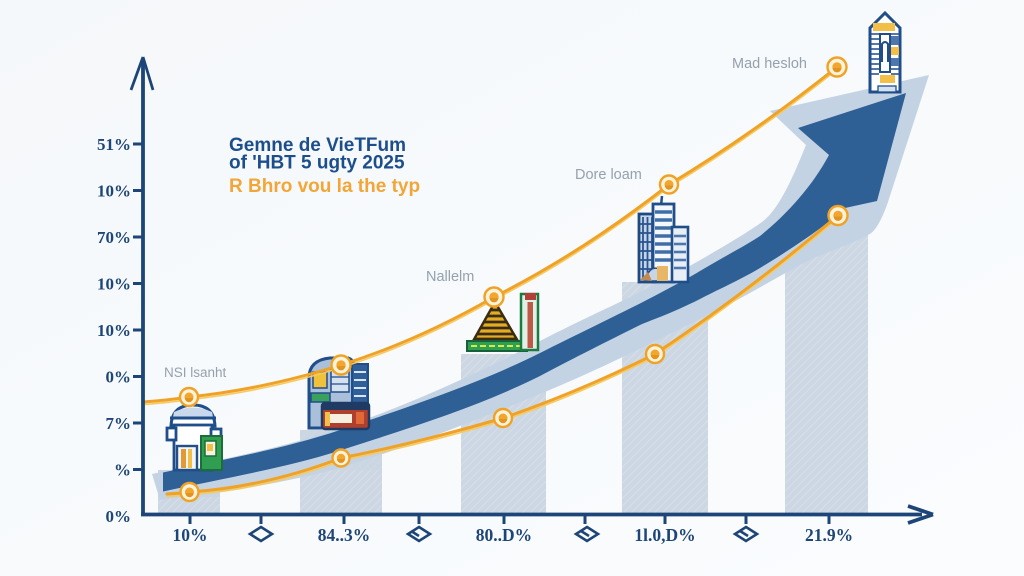 This screenshot has height=576, width=1024. What do you see at coordinates (317, 163) in the screenshot?
I see `svg-text: of 'HBT 5 ugty 2025` at bounding box center [317, 163].